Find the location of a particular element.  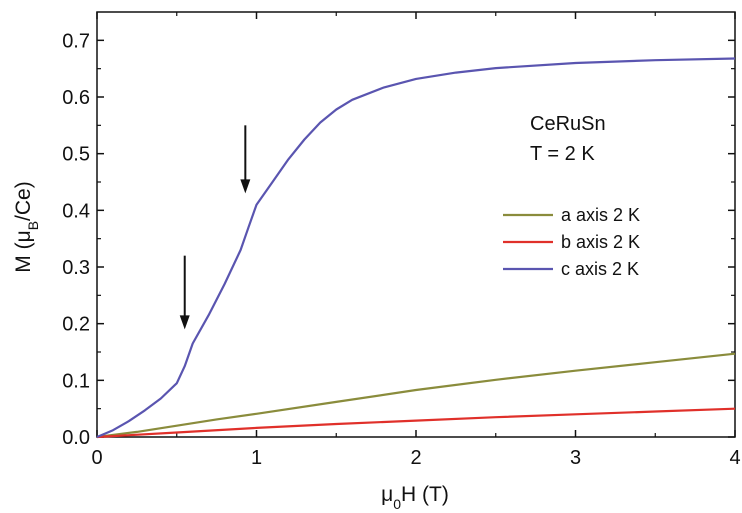

y-tick-label: 0.3 is located at coordinates (76, 268).